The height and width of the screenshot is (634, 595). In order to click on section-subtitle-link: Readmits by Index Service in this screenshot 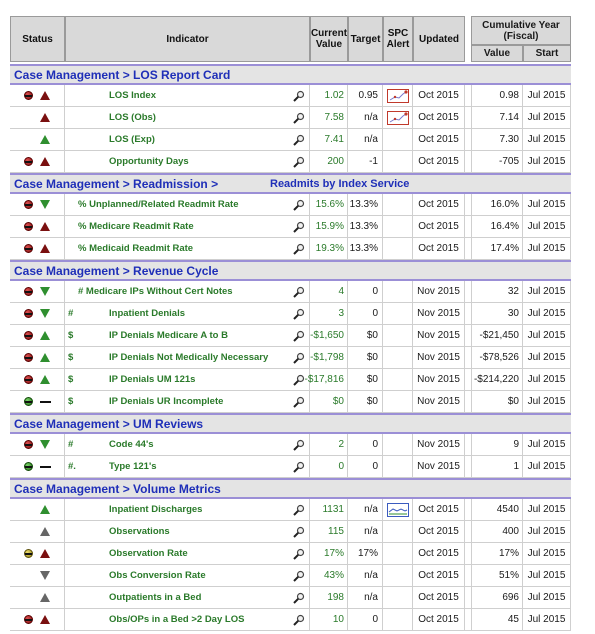, I will do `click(340, 183)`.